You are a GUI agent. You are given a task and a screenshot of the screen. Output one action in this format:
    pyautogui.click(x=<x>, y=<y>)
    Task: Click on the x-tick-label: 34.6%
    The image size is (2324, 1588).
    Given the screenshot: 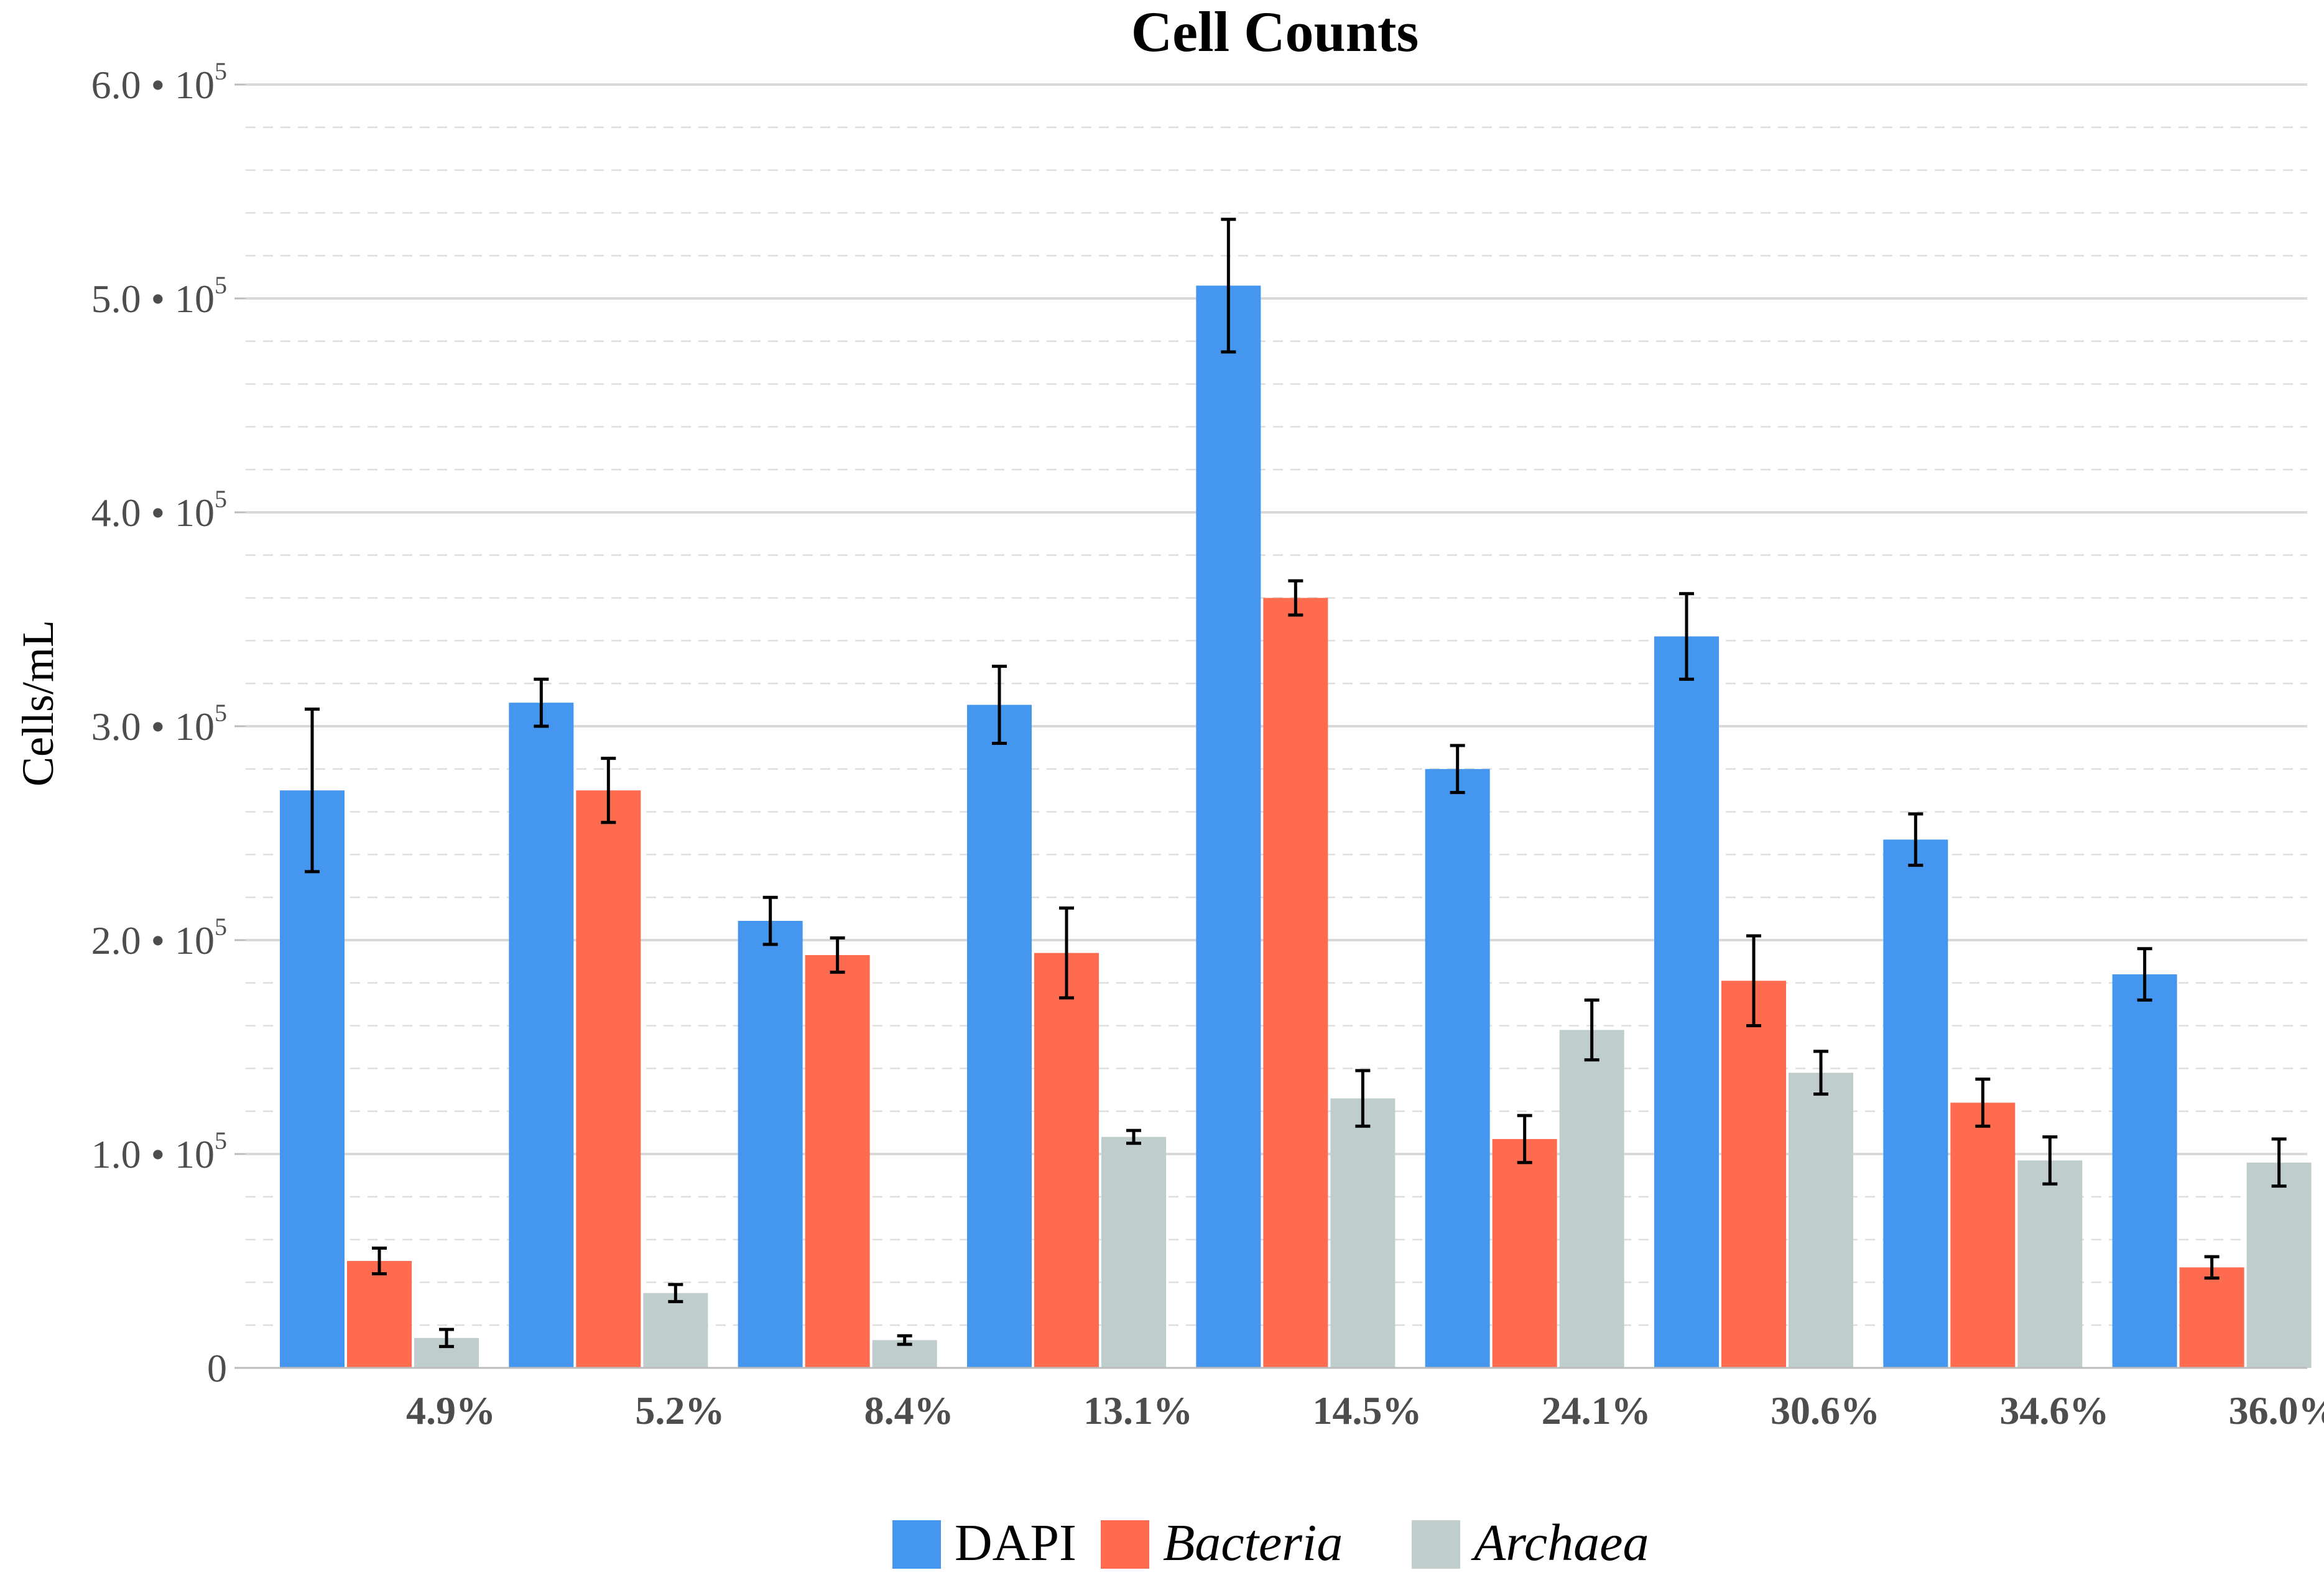 What is the action you would take?
    pyautogui.click(x=2054, y=1410)
    